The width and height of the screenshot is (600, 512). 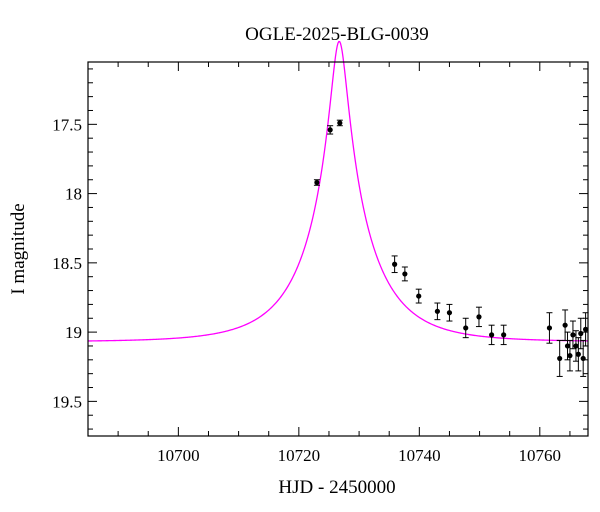 What do you see at coordinates (337, 34) in the screenshot?
I see `chart-title: OGLE-2025-BLG-0039` at bounding box center [337, 34].